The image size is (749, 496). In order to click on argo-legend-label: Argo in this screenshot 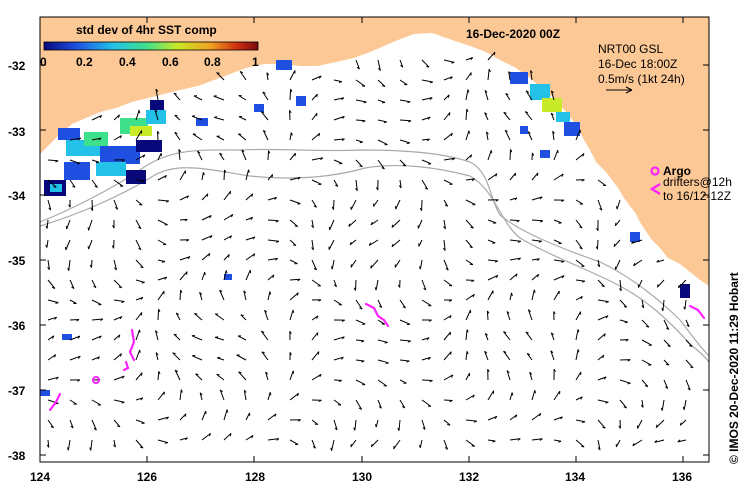, I will do `click(677, 171)`.